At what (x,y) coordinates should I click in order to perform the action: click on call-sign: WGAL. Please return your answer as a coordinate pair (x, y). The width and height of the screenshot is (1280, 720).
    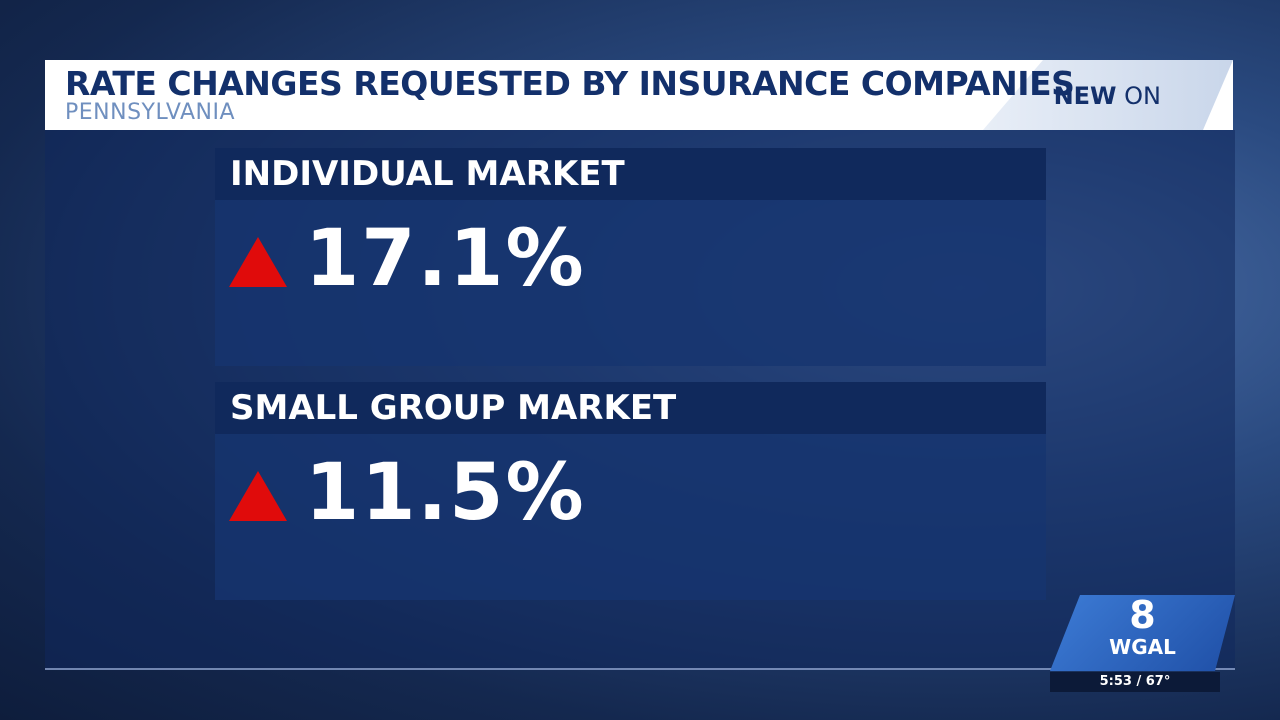
    Looking at the image, I should click on (1142, 647).